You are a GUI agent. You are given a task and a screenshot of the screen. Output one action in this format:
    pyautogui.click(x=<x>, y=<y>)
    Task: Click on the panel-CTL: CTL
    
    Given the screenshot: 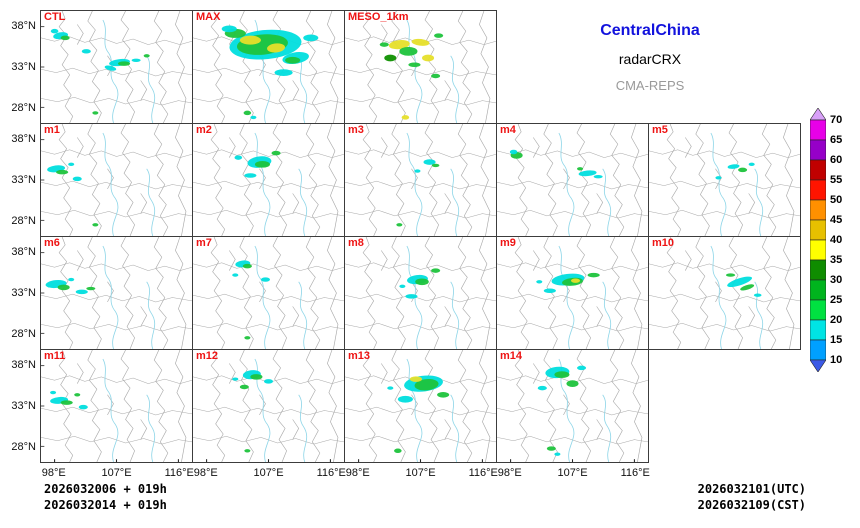 What is the action you would take?
    pyautogui.click(x=116, y=67)
    